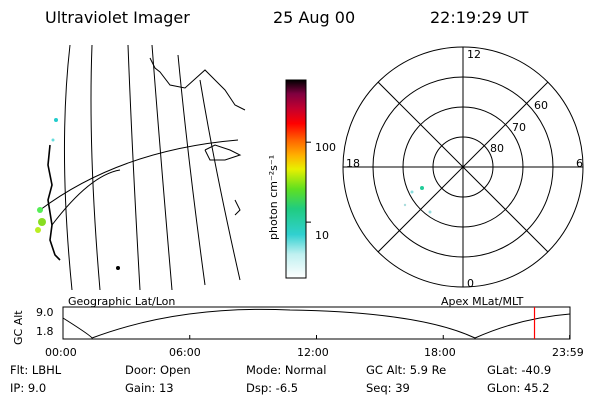 Image resolution: width=600 pixels, height=400 pixels. Describe the element at coordinates (316, 323) in the screenshot. I see `altitude-curve` at that location.